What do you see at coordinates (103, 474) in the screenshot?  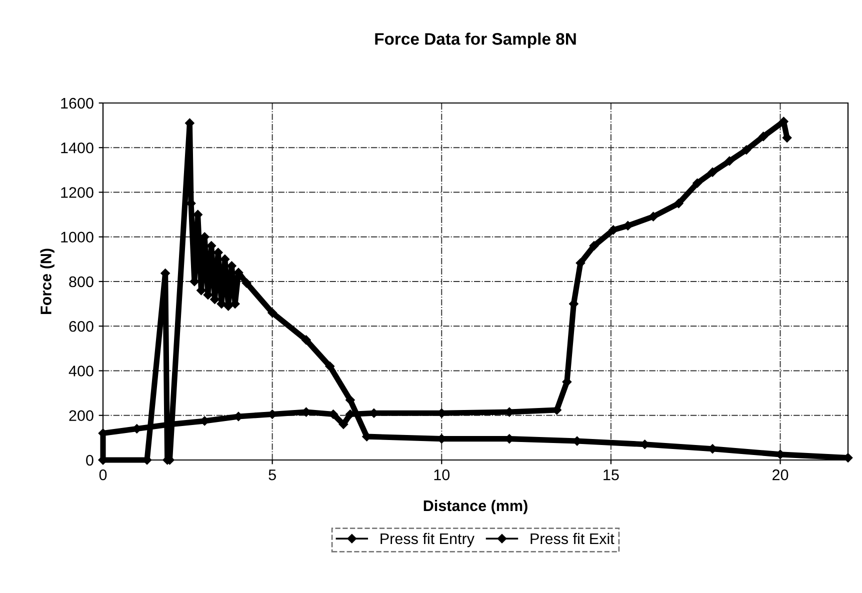 I see `x-tick-label: 0` at bounding box center [103, 474].